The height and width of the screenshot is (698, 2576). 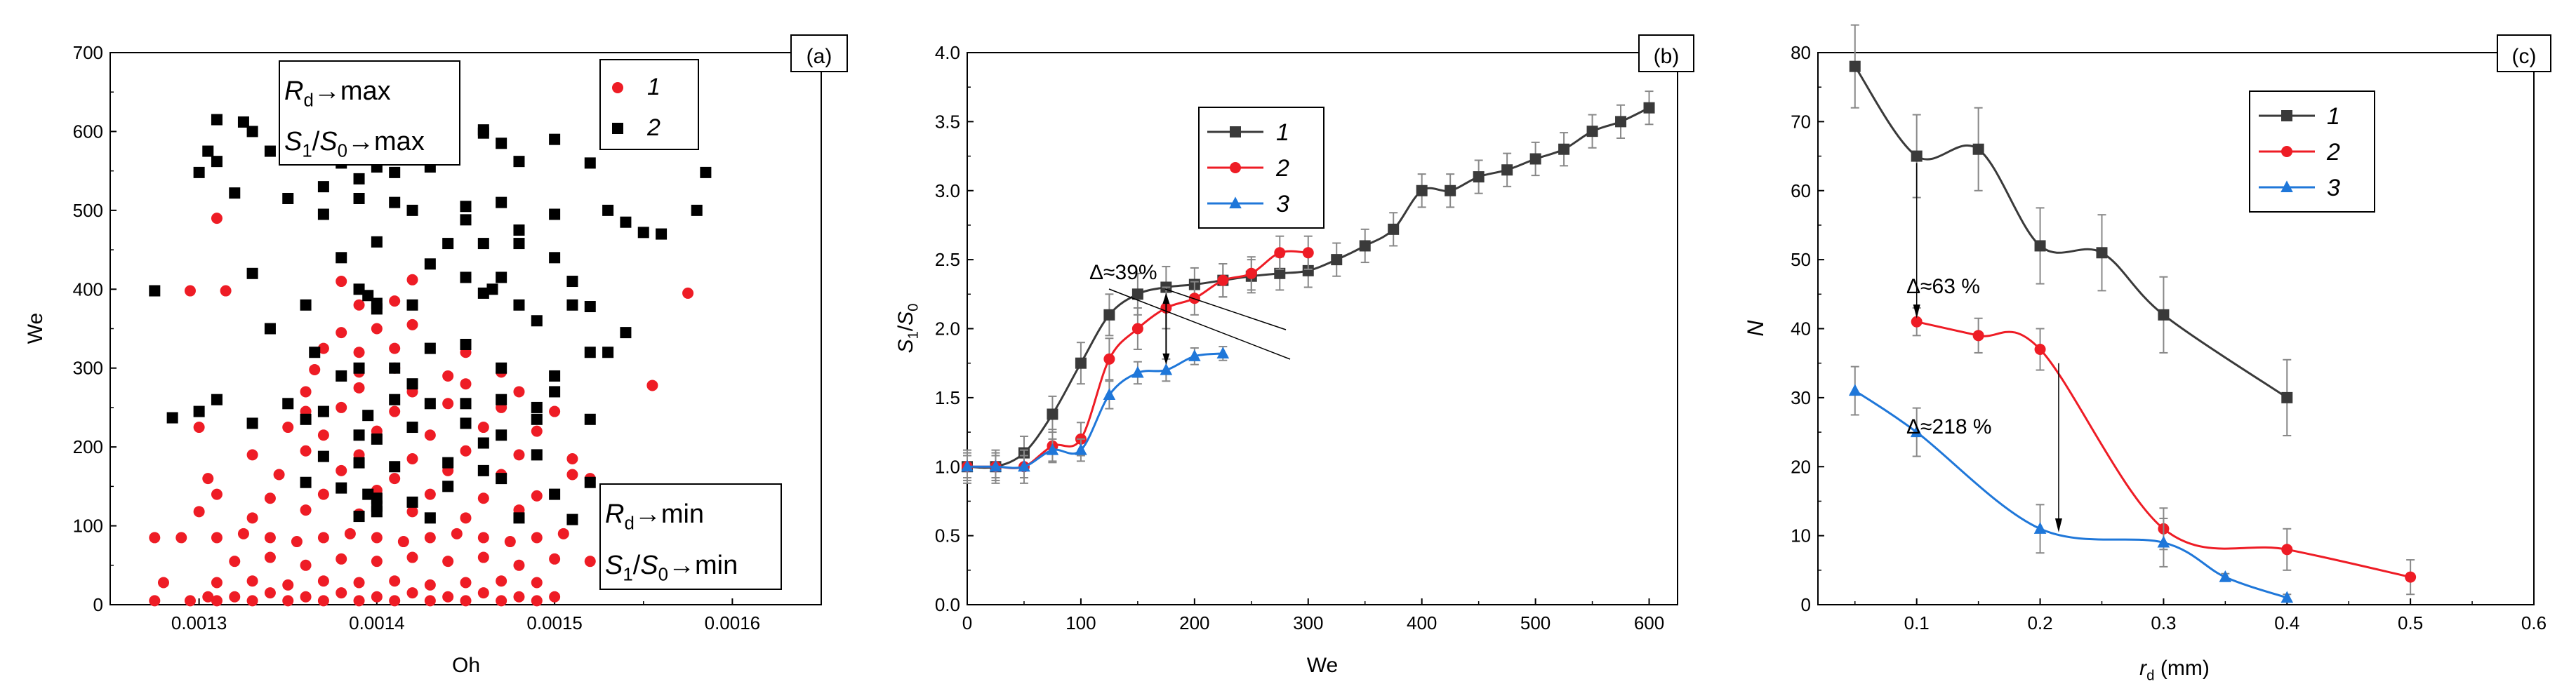 I want to click on annotation-top-line2-part: /, so click(x=316, y=141).